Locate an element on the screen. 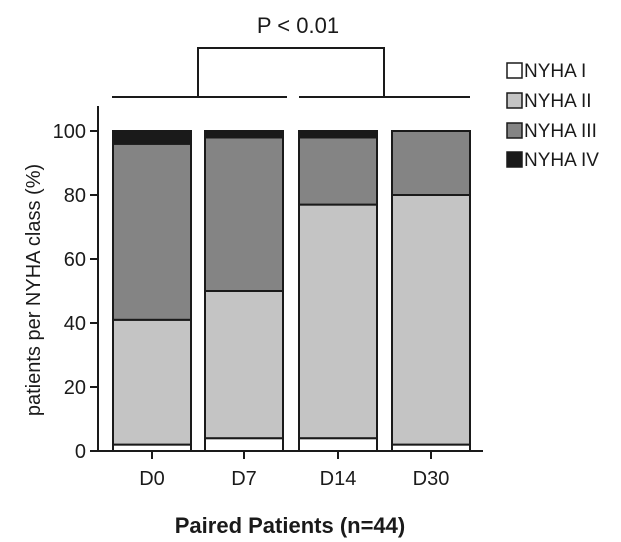 Image resolution: width=621 pixels, height=542 pixels. legend-label: NYHA III is located at coordinates (560, 131).